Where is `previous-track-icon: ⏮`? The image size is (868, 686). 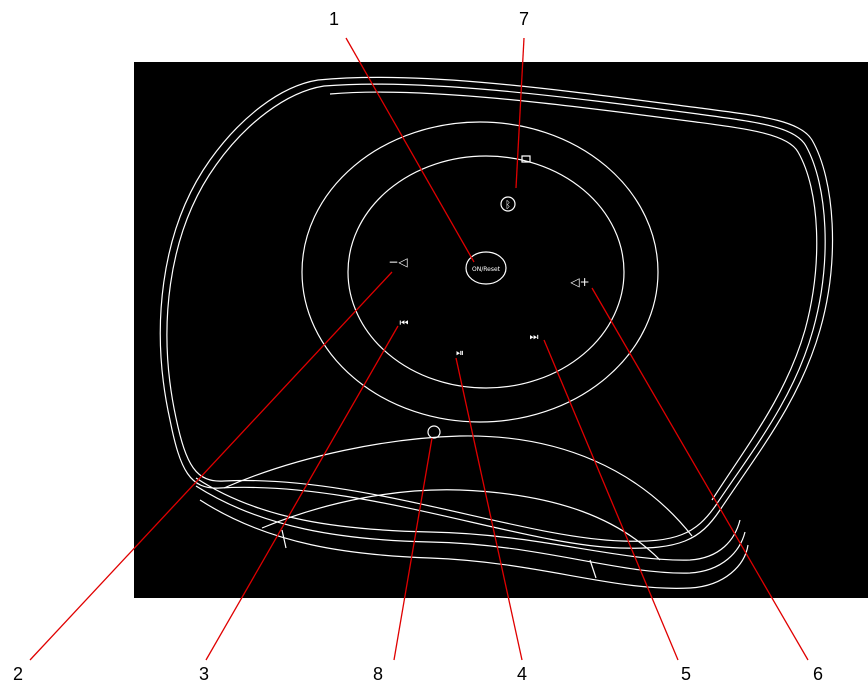 previous-track-icon: ⏮ is located at coordinates (404, 323).